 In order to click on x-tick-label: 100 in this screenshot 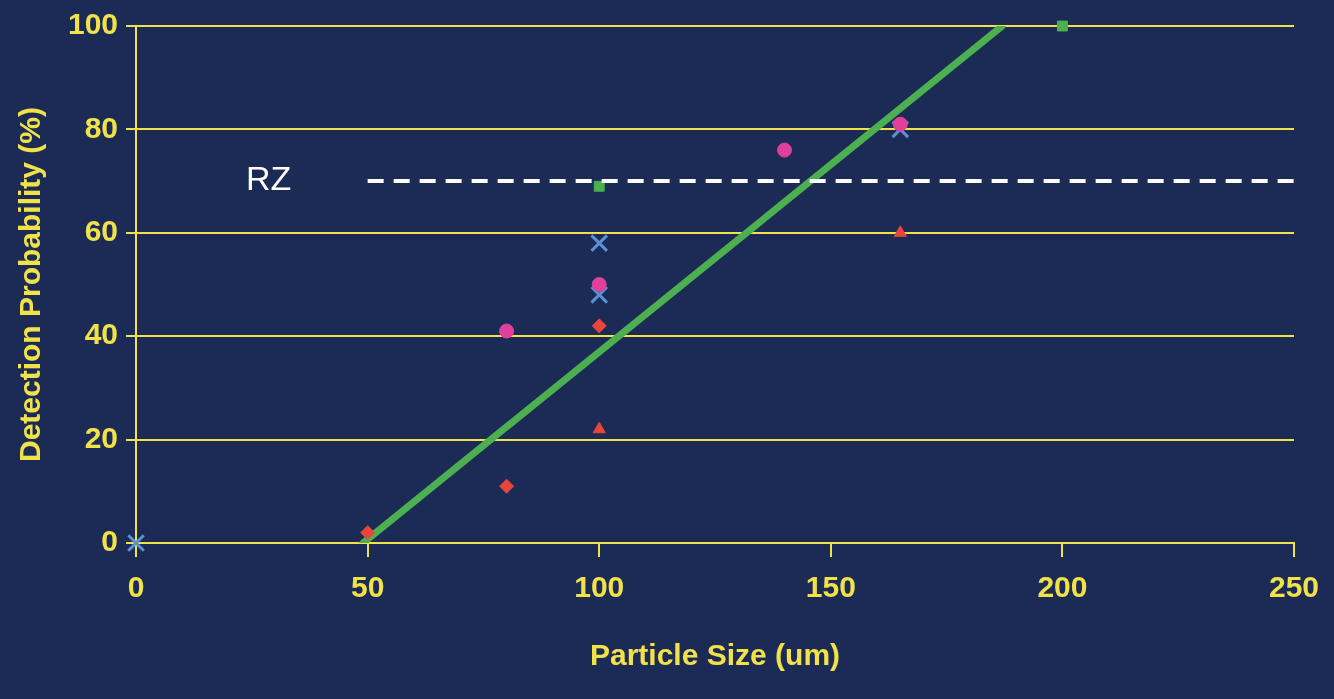, I will do `click(599, 587)`.